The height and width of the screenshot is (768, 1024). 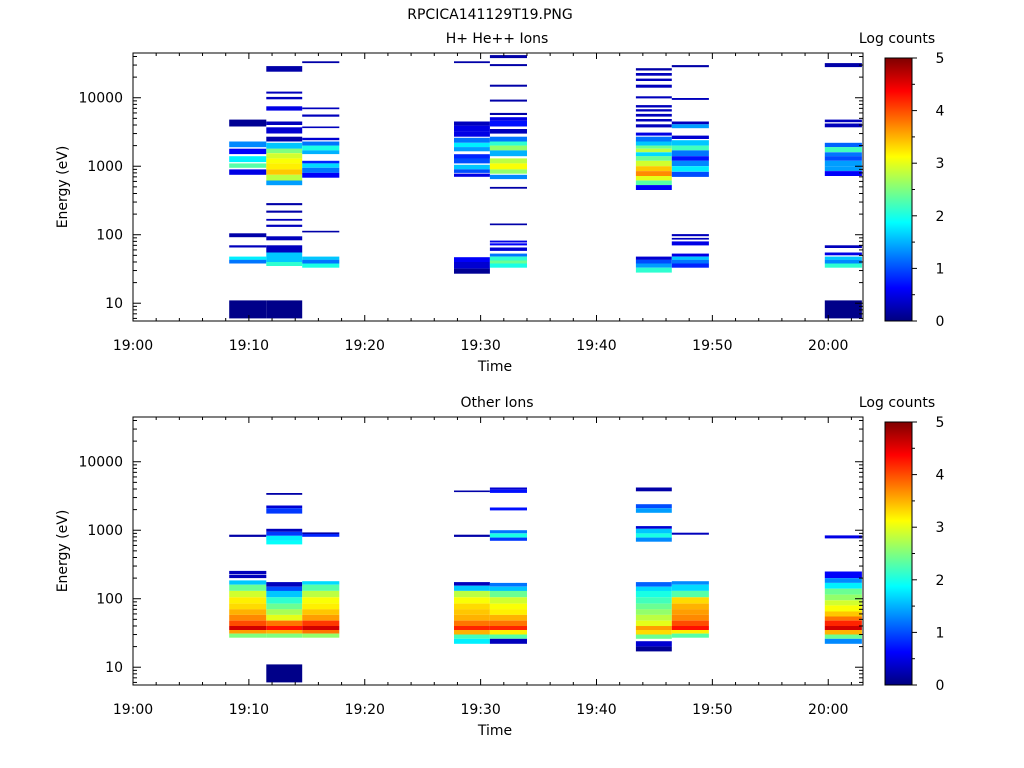 I want to click on y-tick-label: 10000, so click(x=100, y=463).